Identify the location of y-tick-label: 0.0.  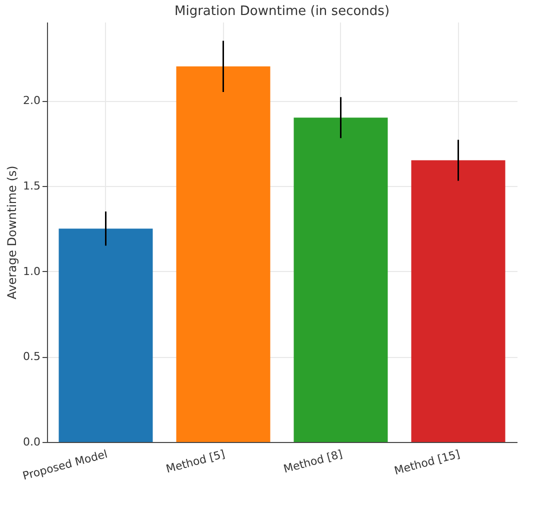
(31, 442).